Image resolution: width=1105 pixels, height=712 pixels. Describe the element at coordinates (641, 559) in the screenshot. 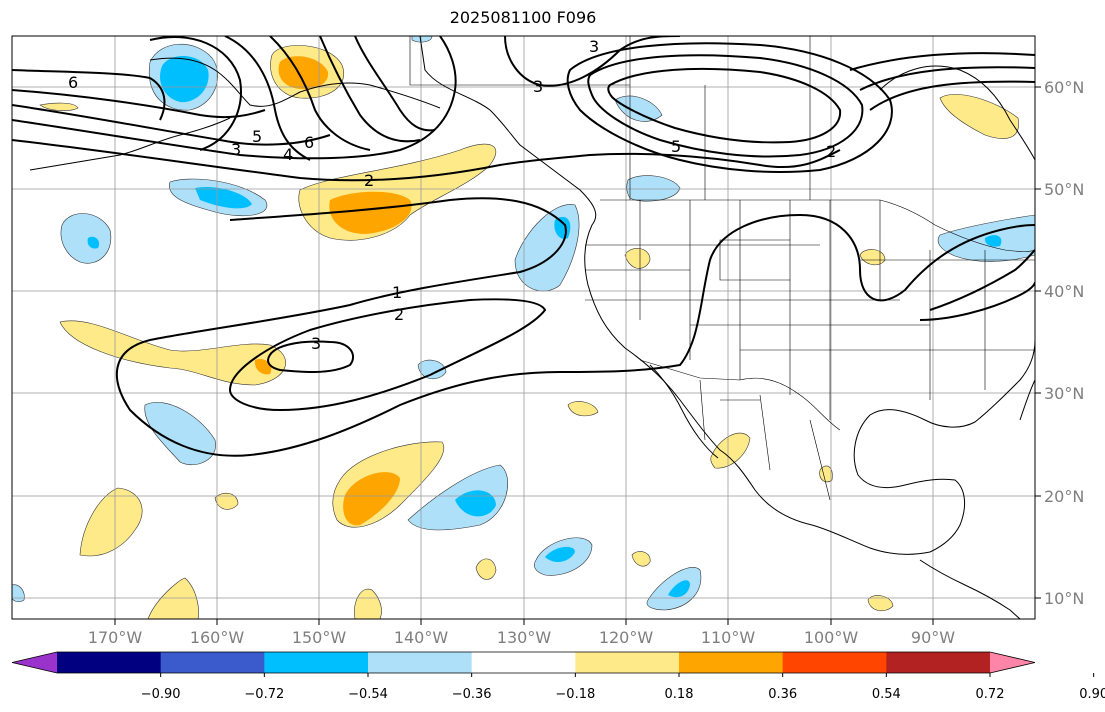

I see `positive-anomaly-small5` at that location.